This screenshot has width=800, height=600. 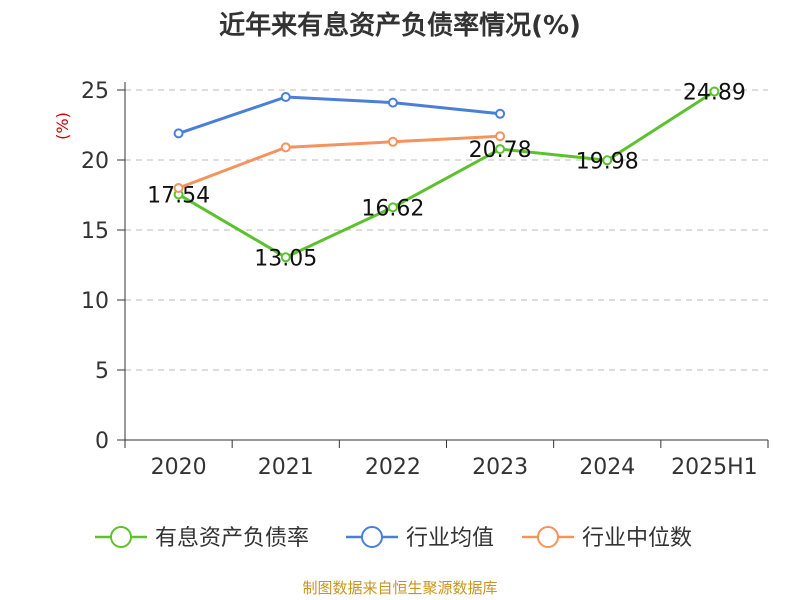 I want to click on legend: 有息资产负债率 行业均值 行业中位数, so click(x=393, y=538).